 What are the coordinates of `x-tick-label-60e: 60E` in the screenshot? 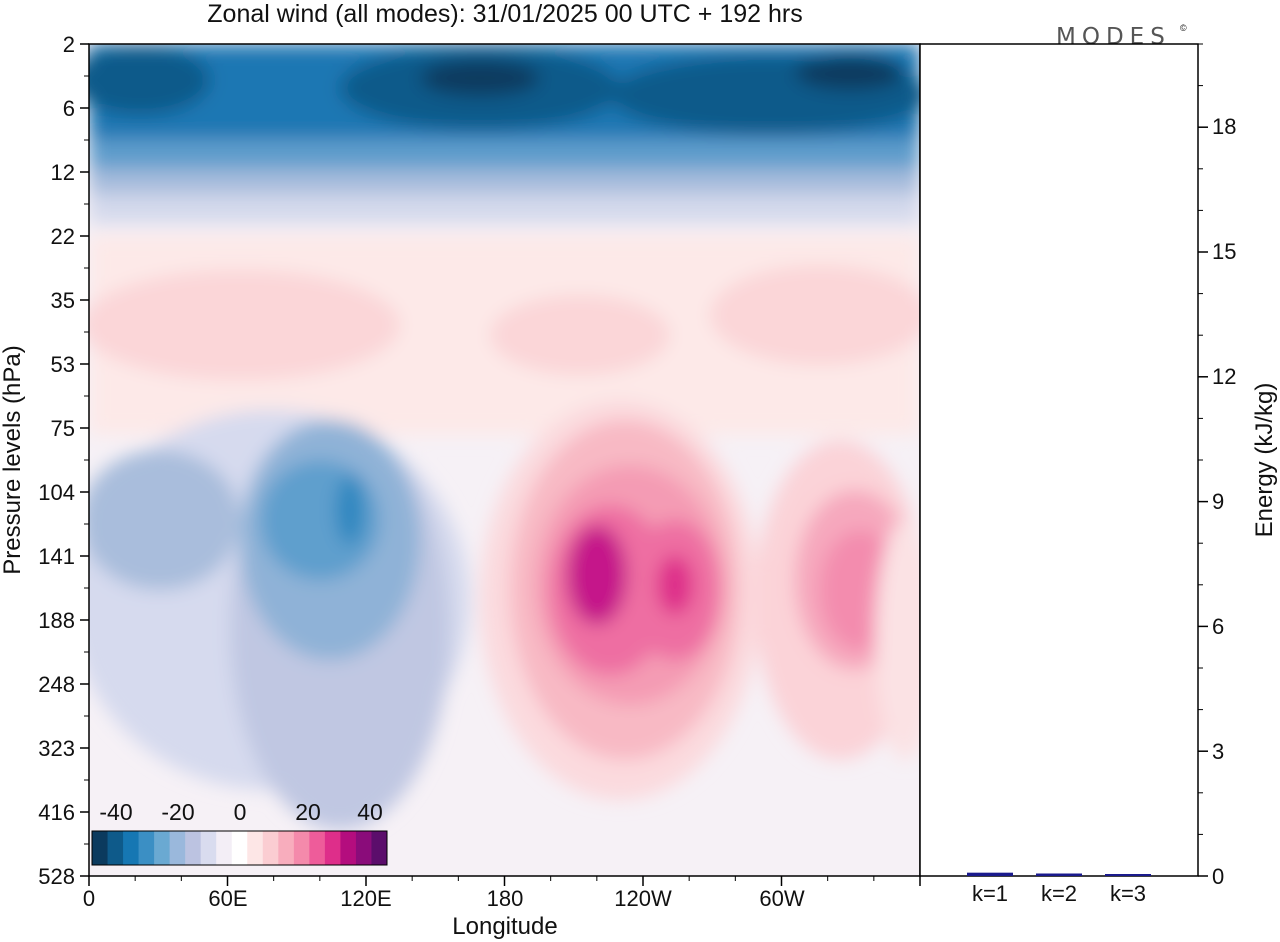 It's located at (227, 898).